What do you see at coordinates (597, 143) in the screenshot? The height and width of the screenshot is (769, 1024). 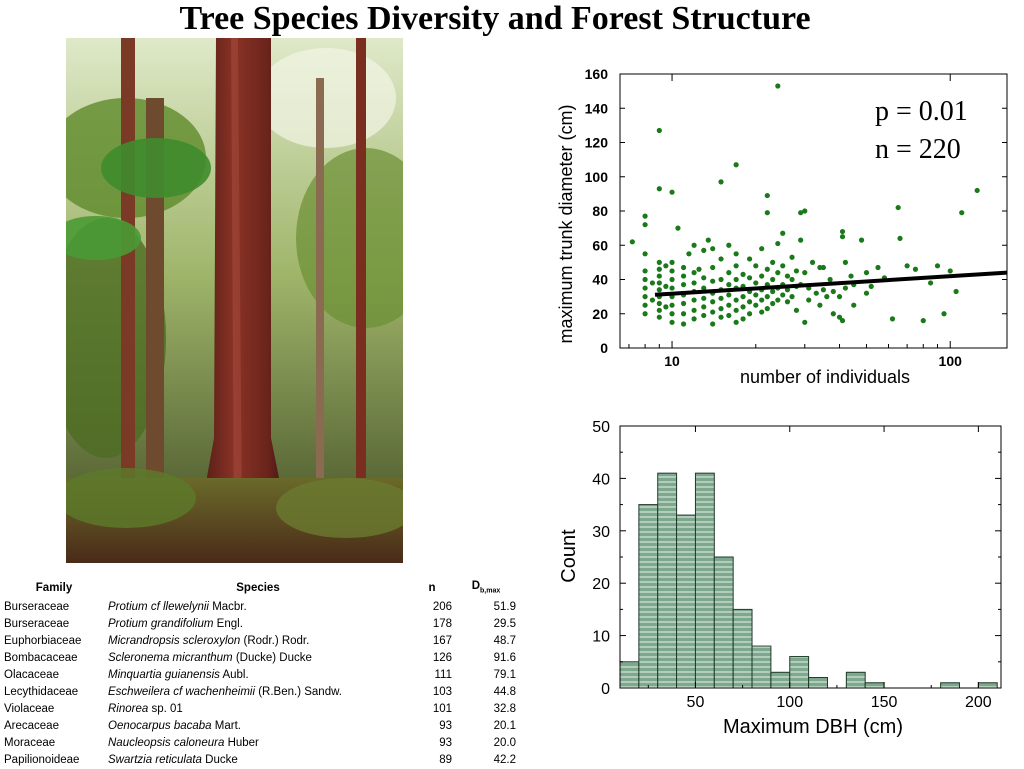 I see `y-tick-label: 120` at bounding box center [597, 143].